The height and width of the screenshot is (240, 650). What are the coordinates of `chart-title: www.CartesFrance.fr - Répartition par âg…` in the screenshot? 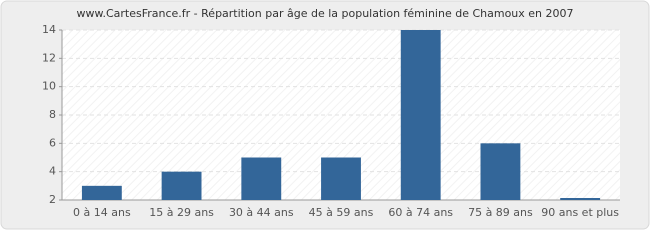 It's located at (324, 13).